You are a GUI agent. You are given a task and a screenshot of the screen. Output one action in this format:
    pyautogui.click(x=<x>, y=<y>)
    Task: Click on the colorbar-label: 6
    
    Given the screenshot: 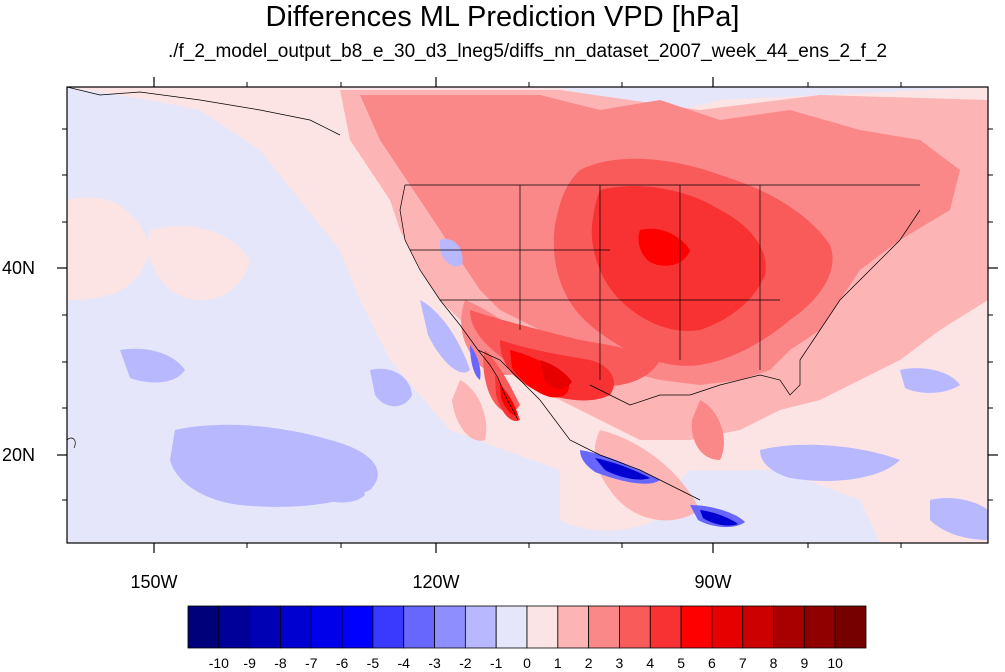 What is the action you would take?
    pyautogui.click(x=712, y=663)
    